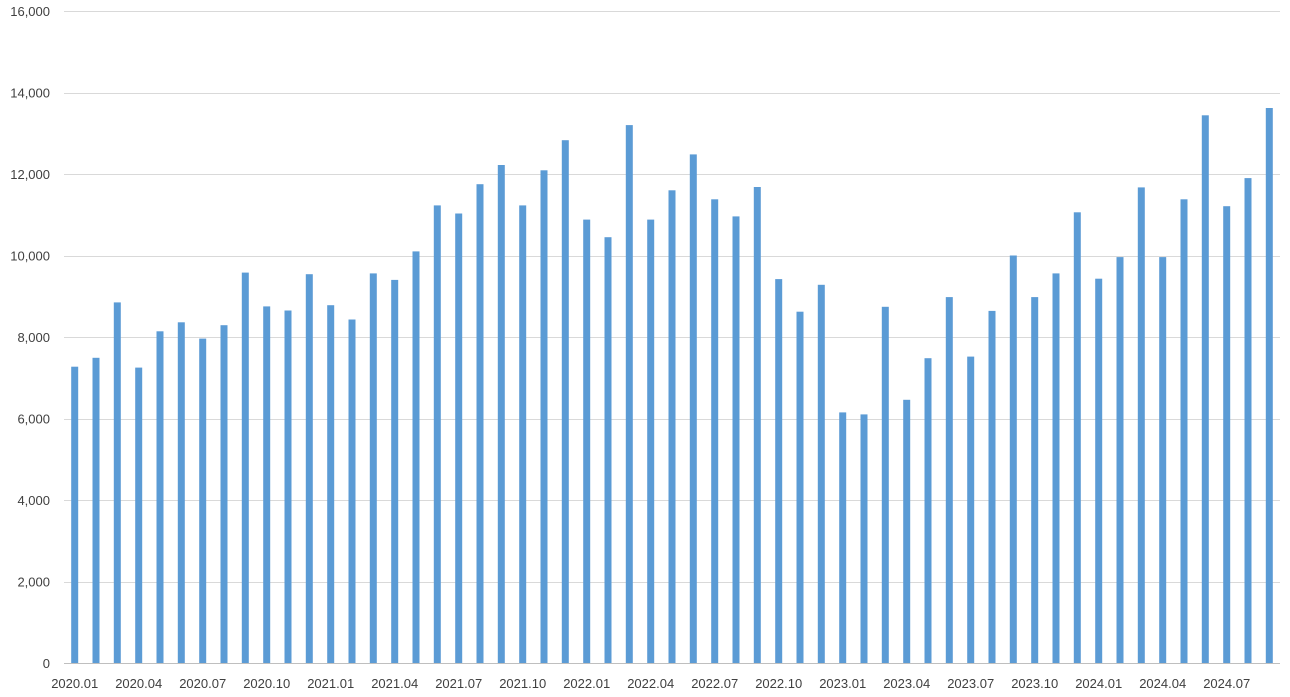 The image size is (1290, 697). What do you see at coordinates (970, 683) in the screenshot?
I see `x-tick-label: 2023.07` at bounding box center [970, 683].